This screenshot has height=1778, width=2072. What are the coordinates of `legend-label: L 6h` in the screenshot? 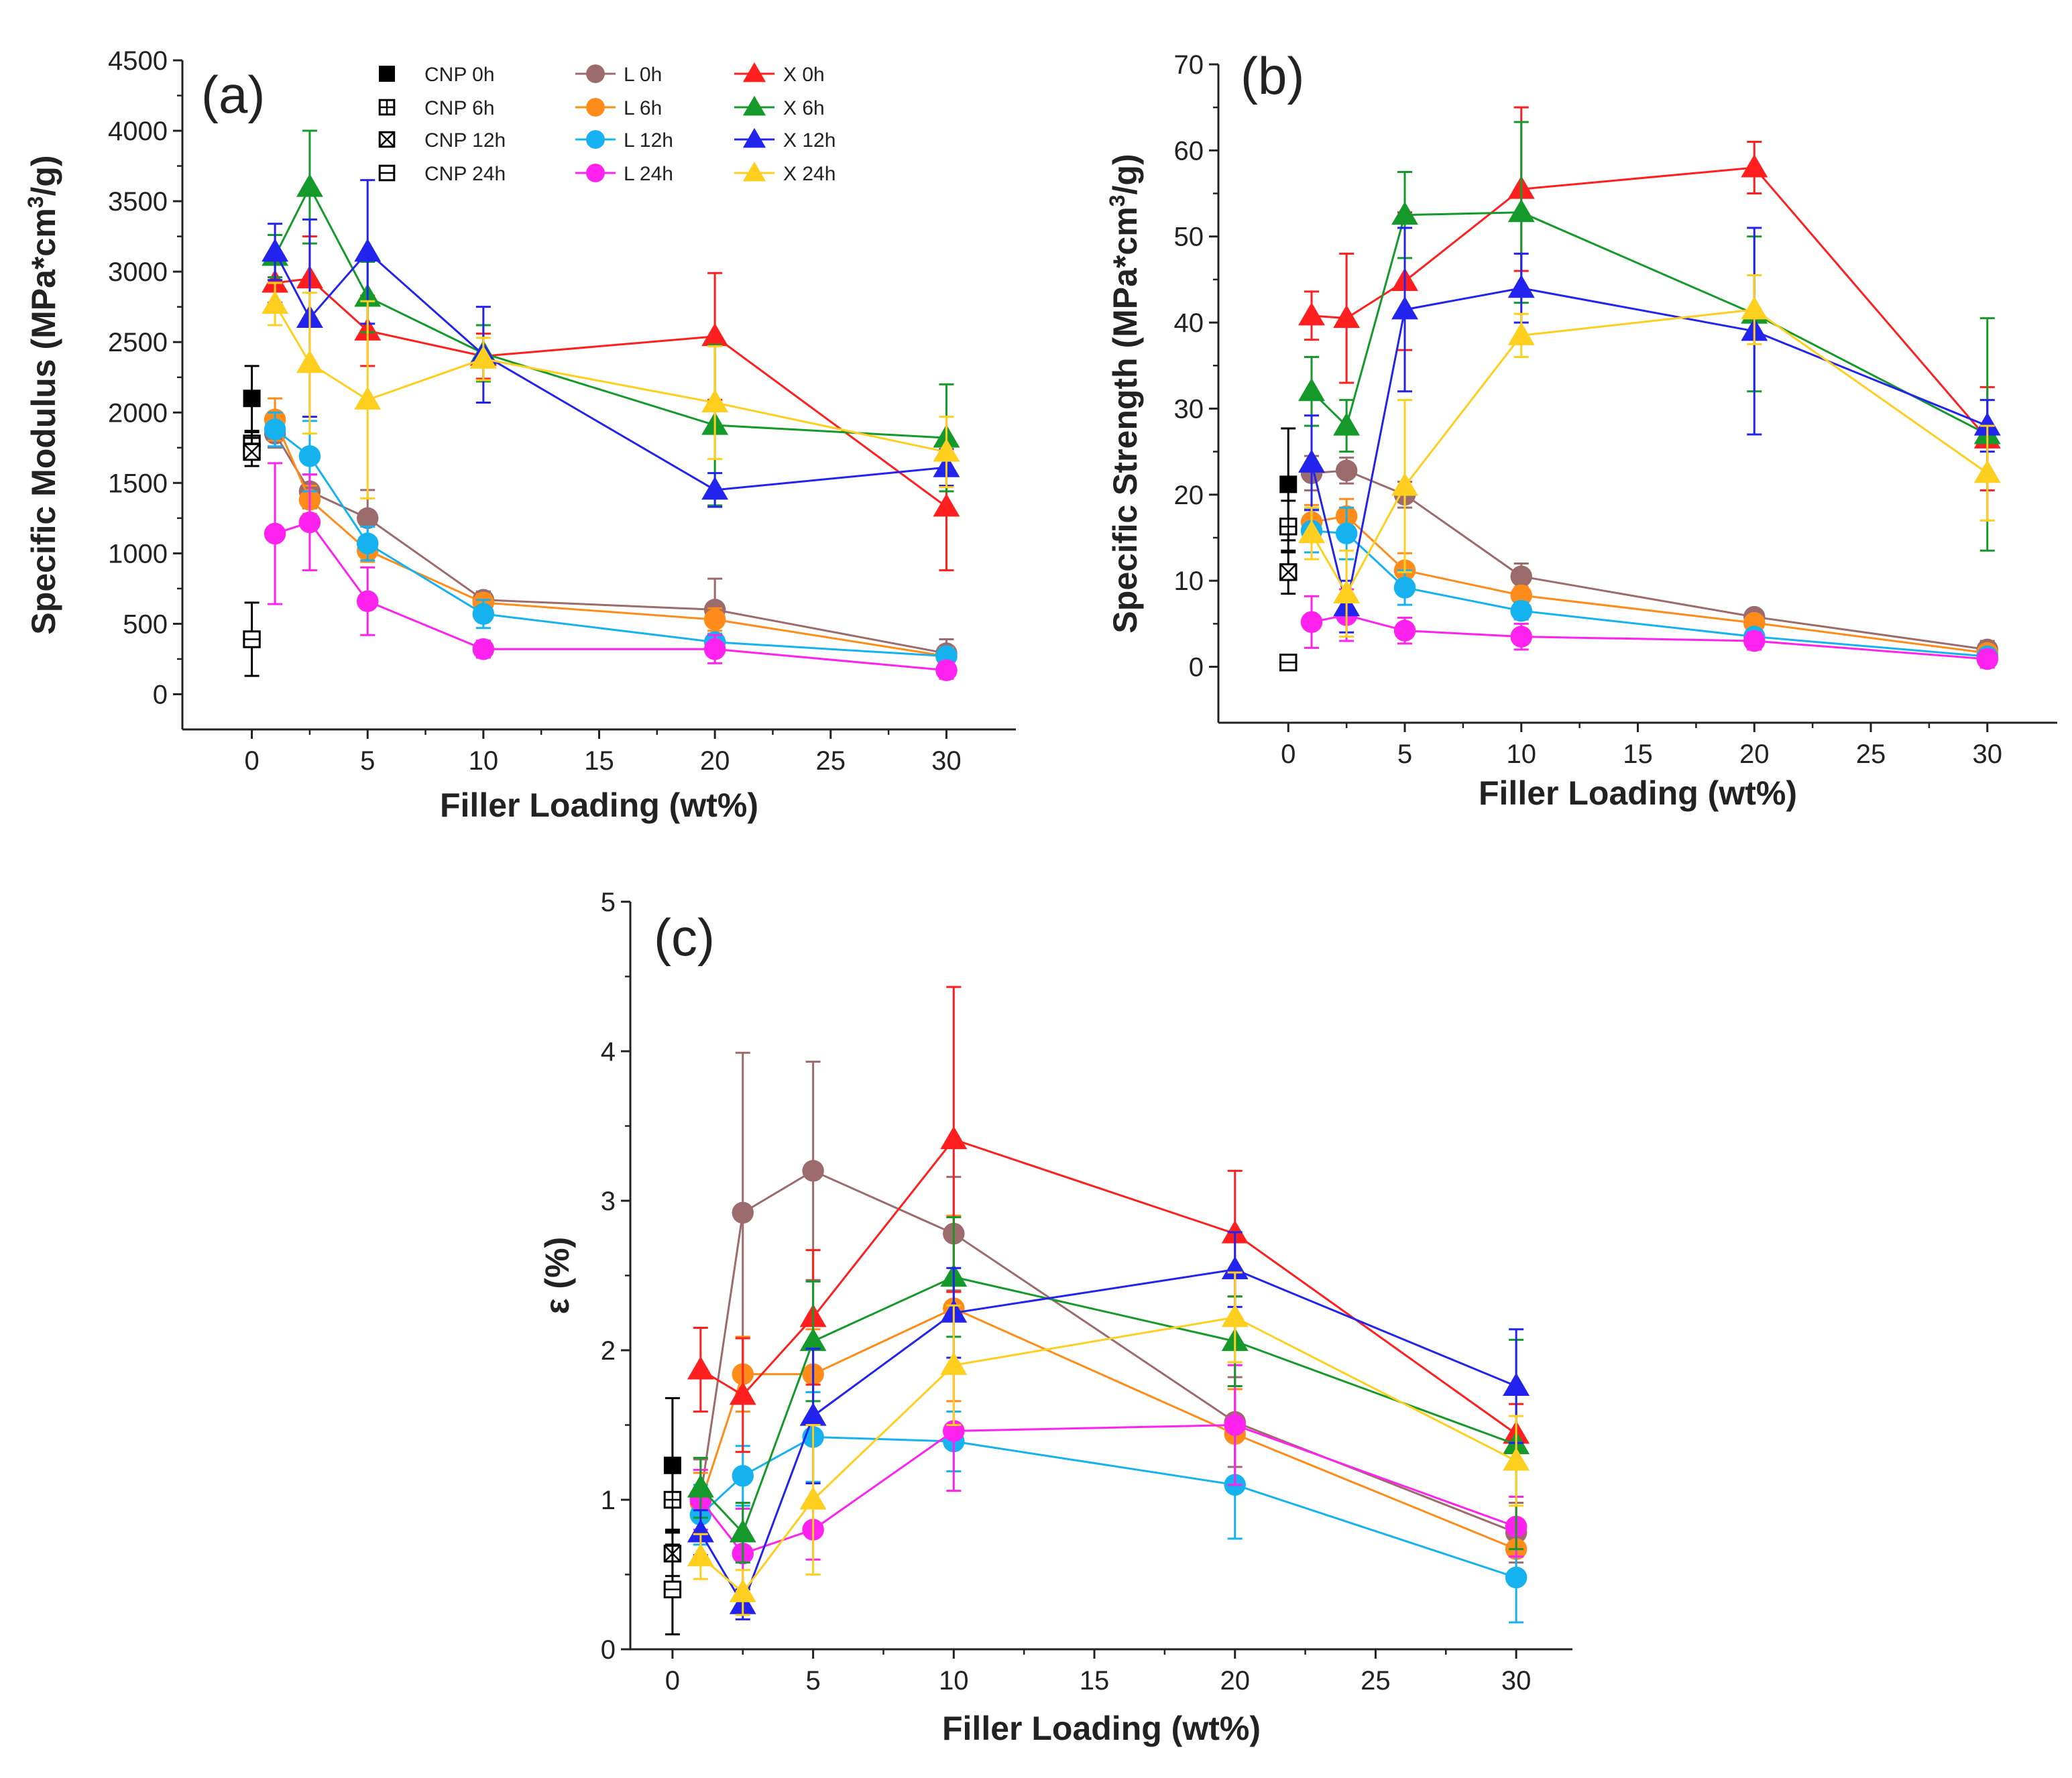 It's located at (643, 108).